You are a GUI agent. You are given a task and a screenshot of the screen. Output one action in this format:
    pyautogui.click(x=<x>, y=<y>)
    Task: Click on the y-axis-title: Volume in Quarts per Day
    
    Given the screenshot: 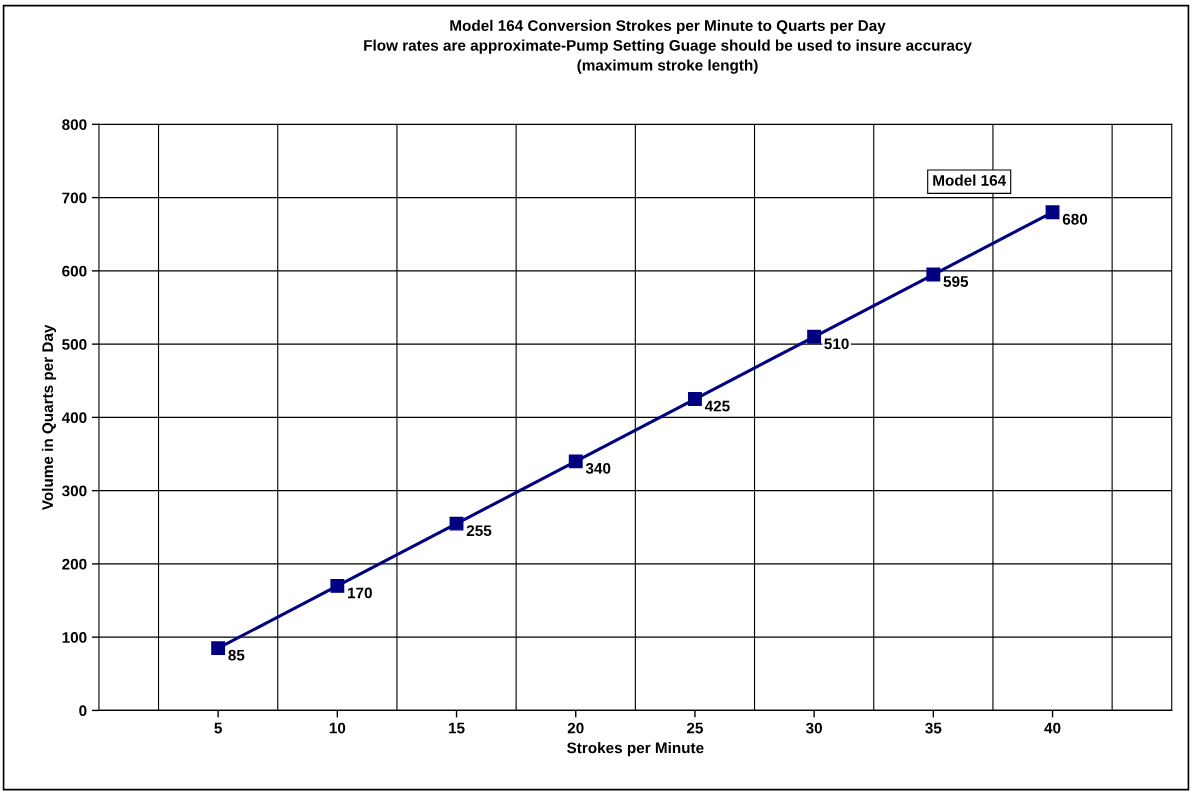 What is the action you would take?
    pyautogui.click(x=49, y=417)
    